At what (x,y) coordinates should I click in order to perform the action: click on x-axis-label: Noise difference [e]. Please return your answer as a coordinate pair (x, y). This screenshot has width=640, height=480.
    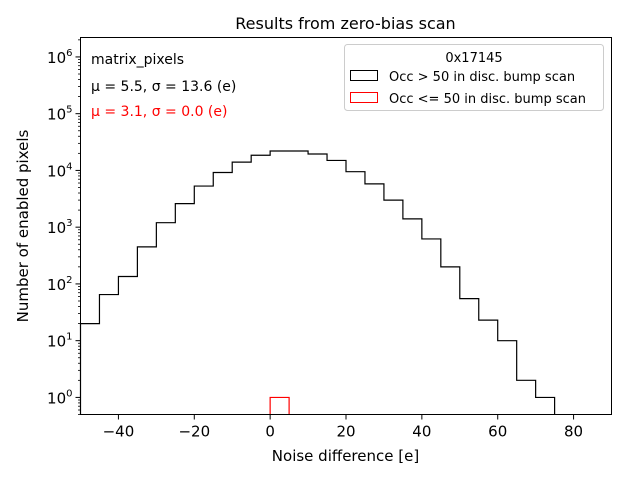
    Looking at the image, I should click on (345, 456).